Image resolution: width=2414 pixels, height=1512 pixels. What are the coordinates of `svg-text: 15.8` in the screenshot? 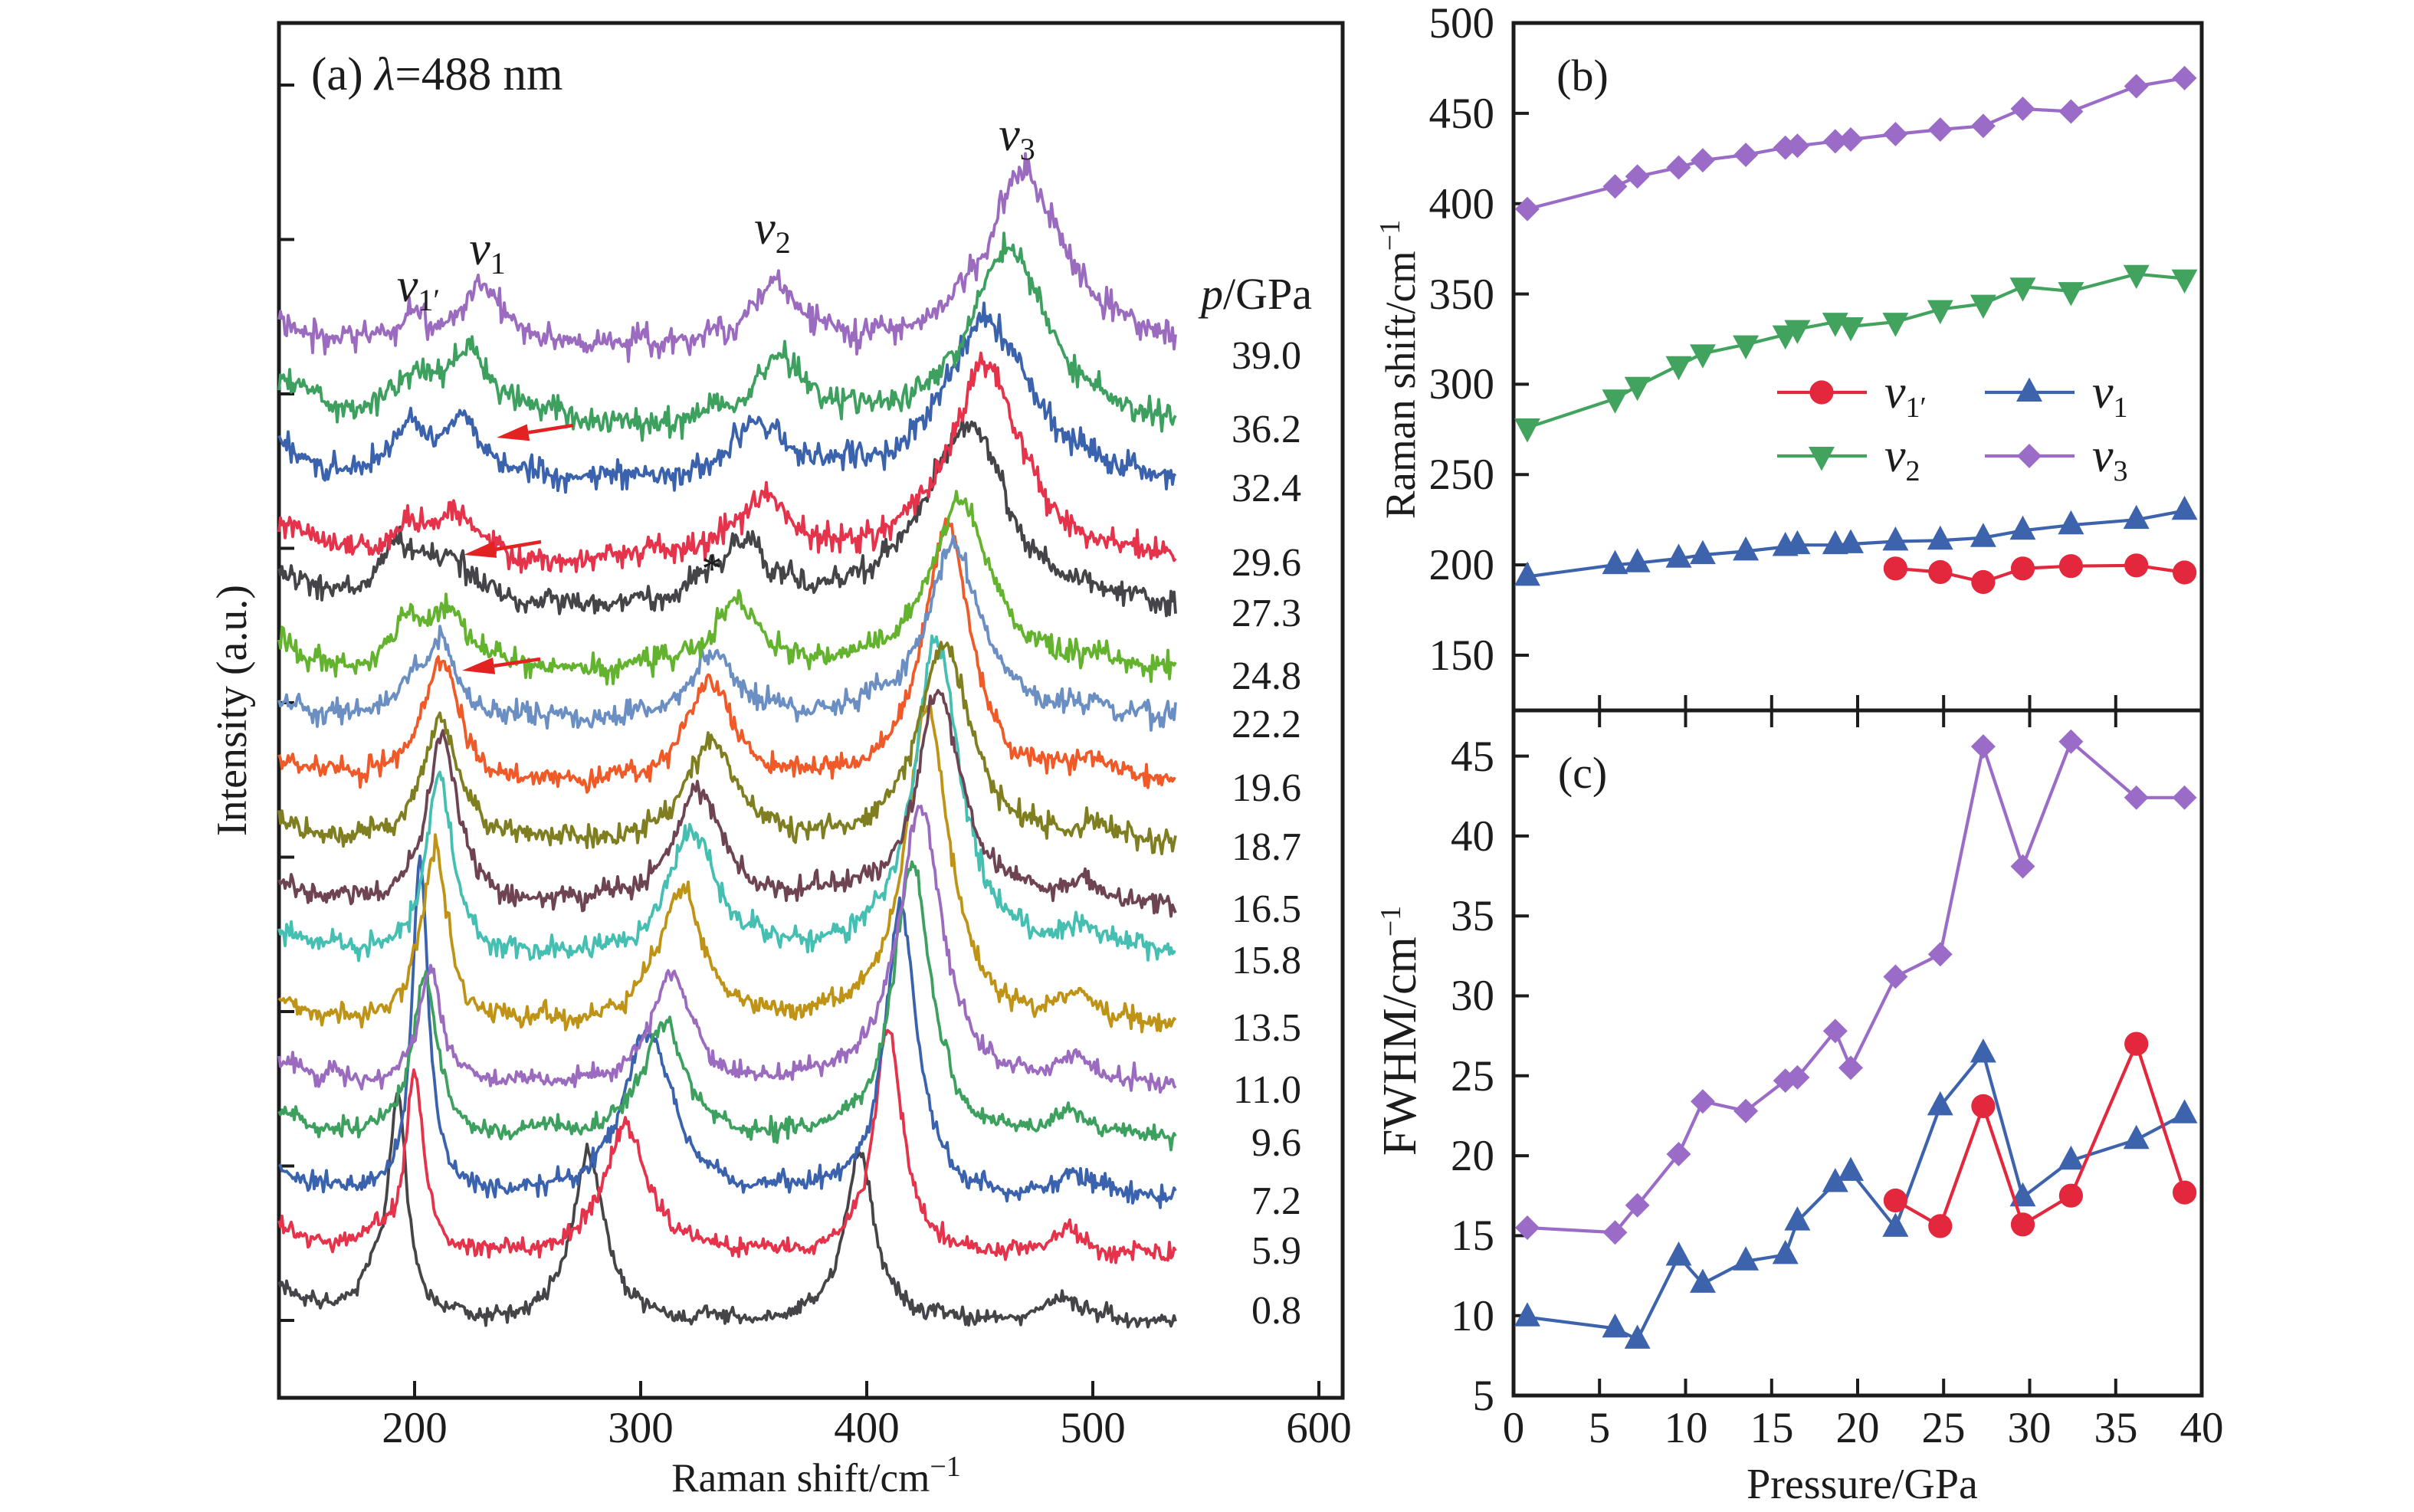 It's located at (1266, 961).